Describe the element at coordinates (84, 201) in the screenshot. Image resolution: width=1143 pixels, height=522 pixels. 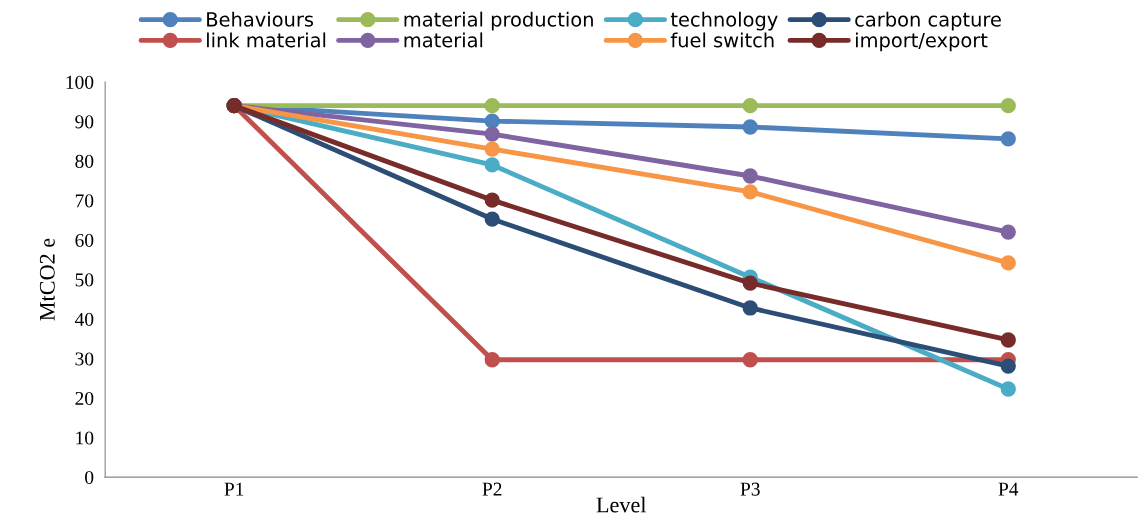
I see `y-tick-label: 70` at that location.